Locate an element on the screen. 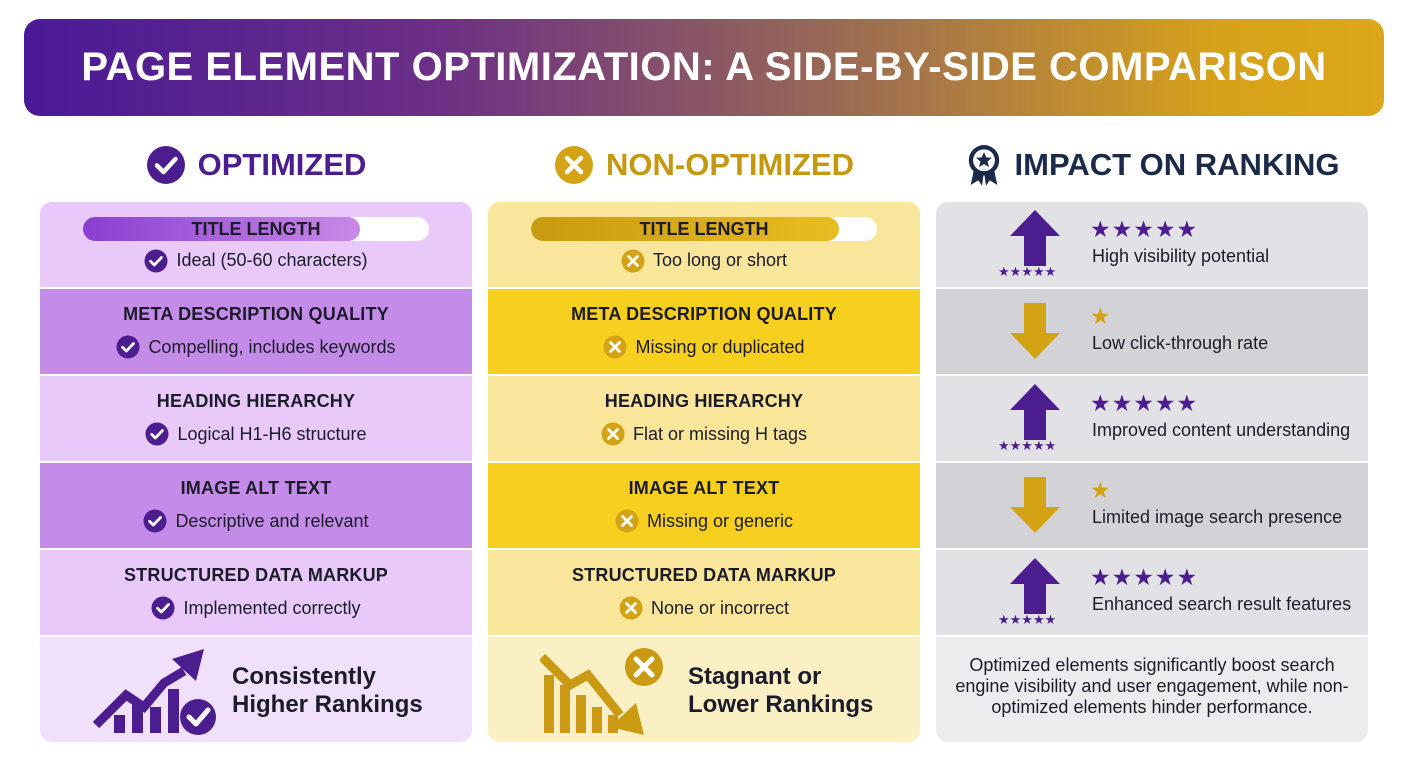 Image resolution: width=1408 pixels, height=768 pixels. non-optimized-heading: NON-OPTIMIZED is located at coordinates (704, 165).